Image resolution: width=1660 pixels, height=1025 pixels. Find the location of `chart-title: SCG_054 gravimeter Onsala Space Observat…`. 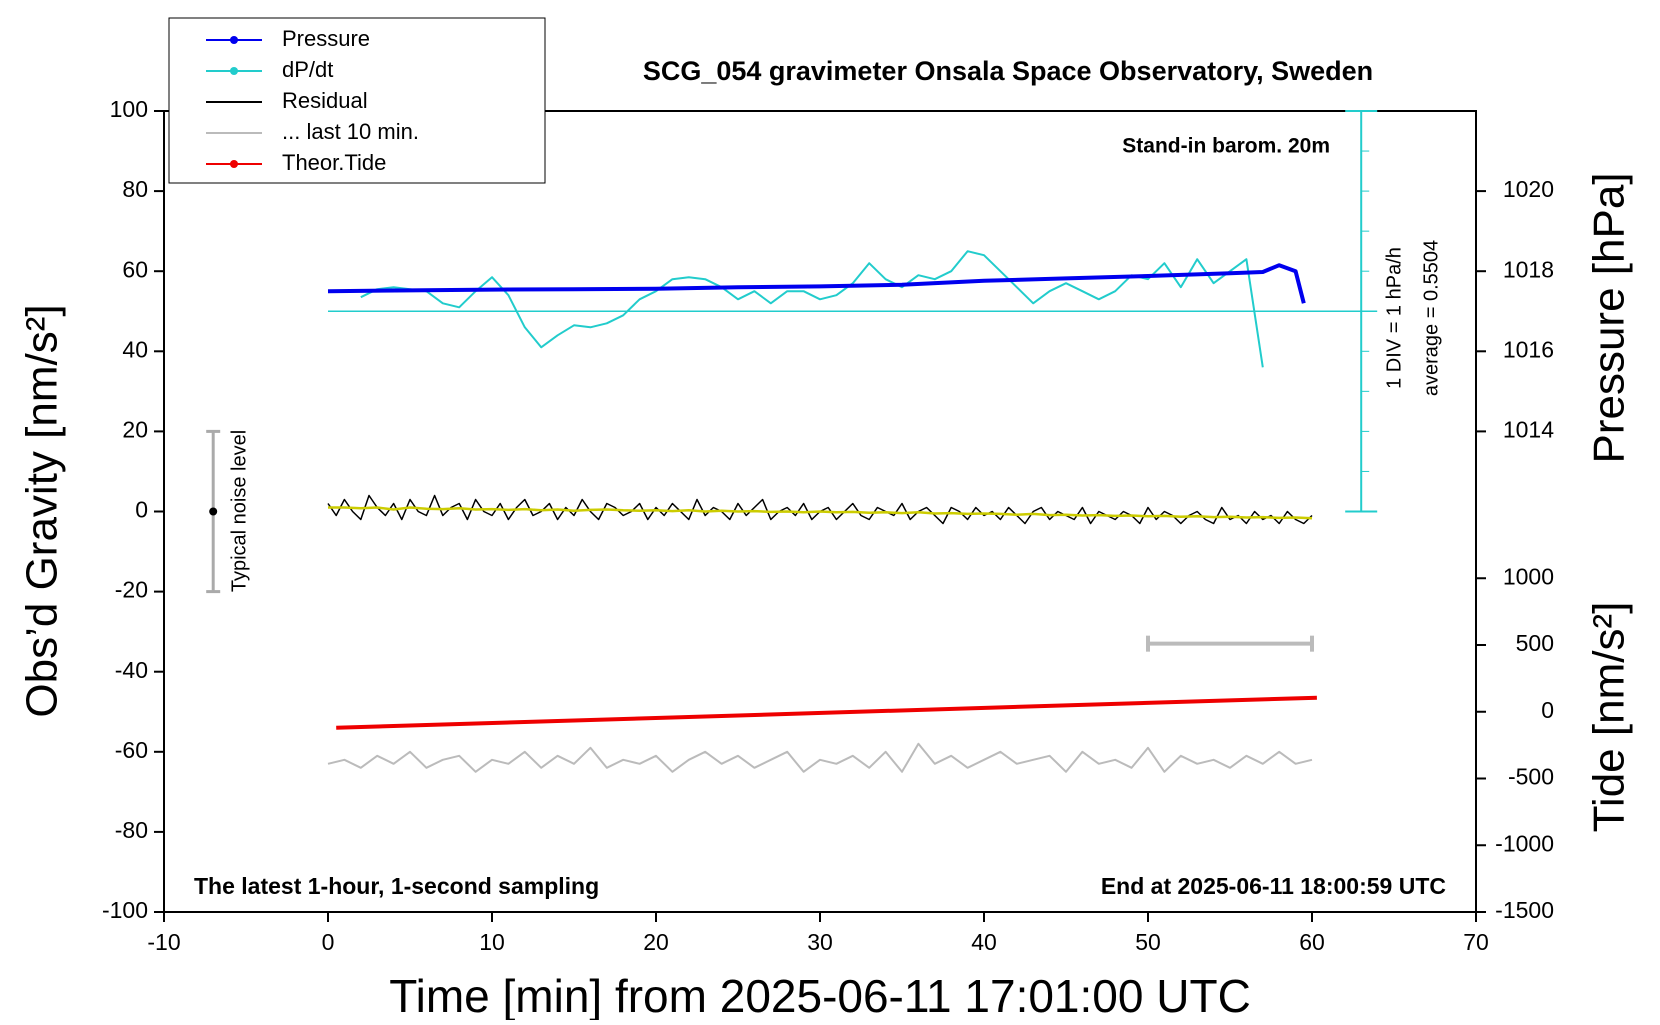

chart-title: SCG_054 gravimeter Onsala Space Observat… is located at coordinates (1008, 71).